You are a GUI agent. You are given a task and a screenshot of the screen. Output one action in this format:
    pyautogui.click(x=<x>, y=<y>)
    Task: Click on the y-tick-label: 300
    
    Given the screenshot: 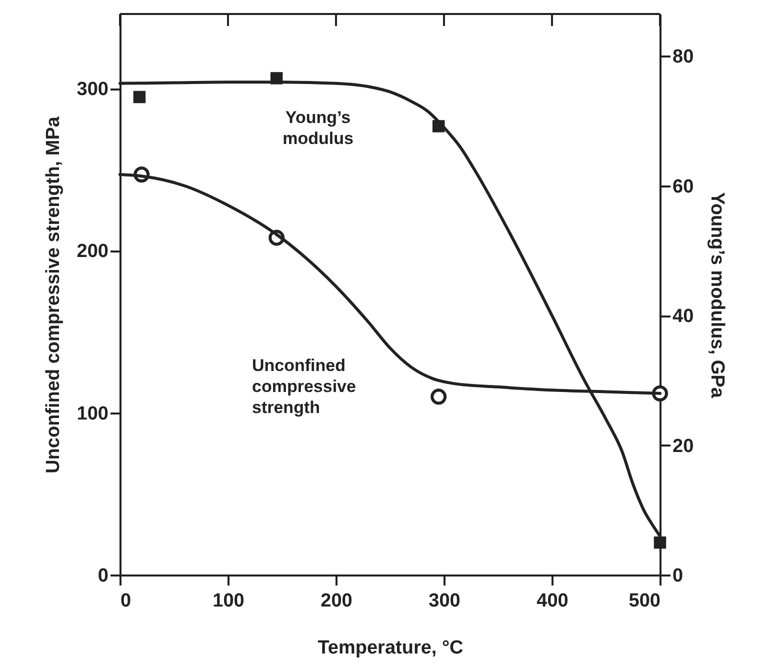 What is the action you would take?
    pyautogui.click(x=92, y=89)
    